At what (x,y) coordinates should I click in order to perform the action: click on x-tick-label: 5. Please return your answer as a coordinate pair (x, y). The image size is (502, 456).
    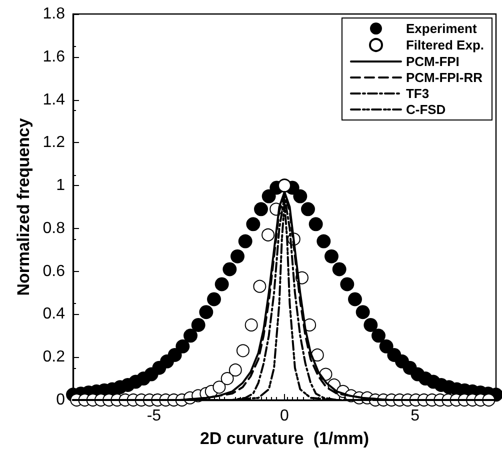
    Looking at the image, I should click on (415, 416).